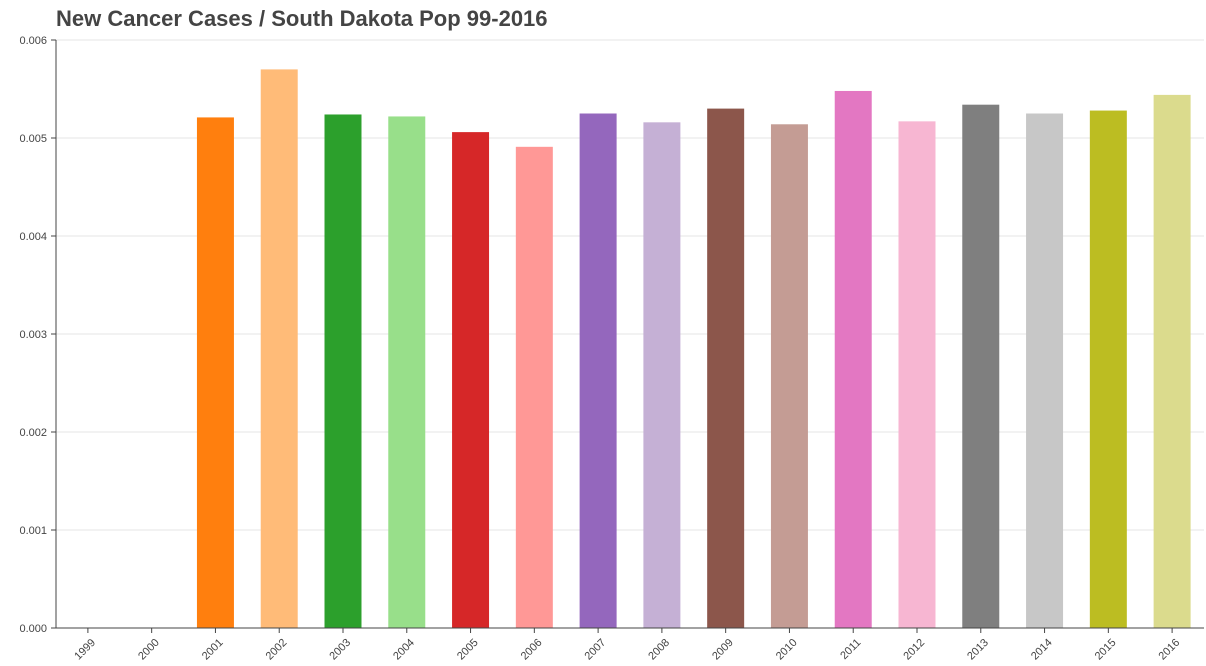  Describe the element at coordinates (213, 650) in the screenshot. I see `x-tick-label-2001: 2001` at that location.